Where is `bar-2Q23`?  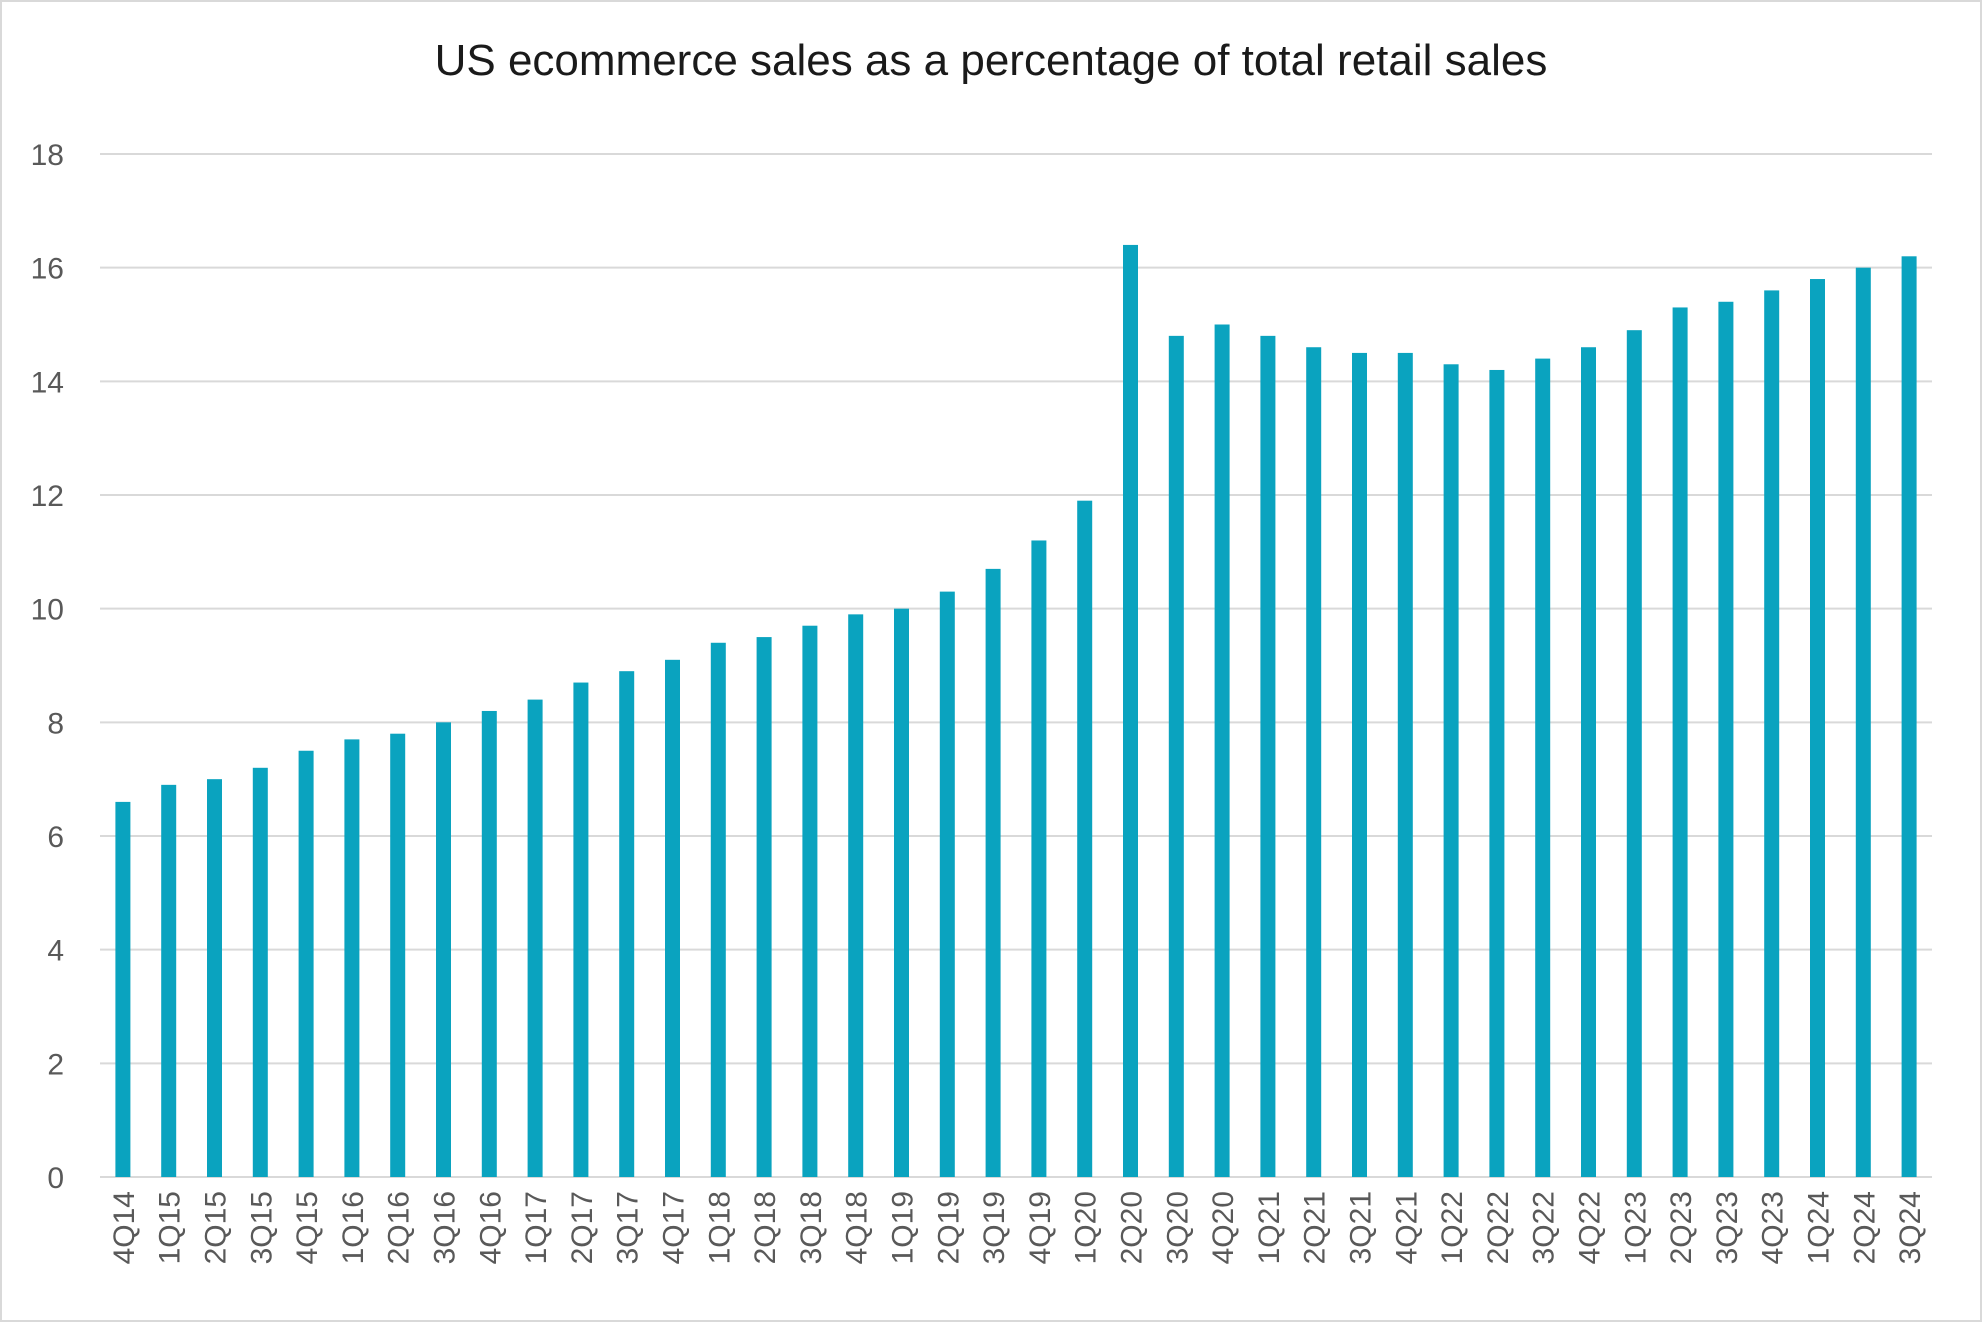 bar-2Q23 is located at coordinates (1680, 742).